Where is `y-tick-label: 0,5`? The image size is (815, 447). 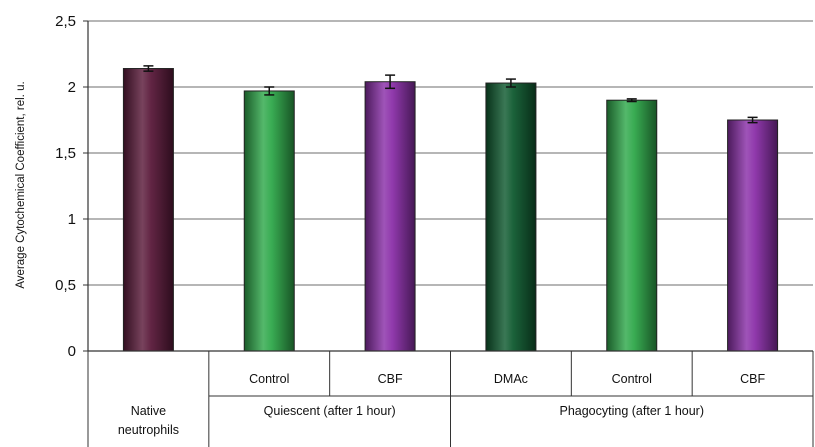 y-tick-label: 0,5 is located at coordinates (65, 285).